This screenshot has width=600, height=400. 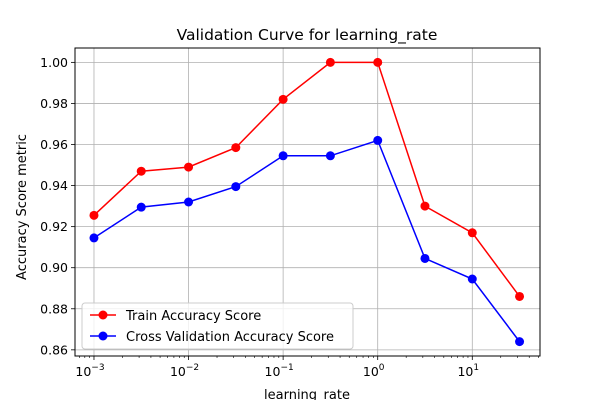 What do you see at coordinates (54, 349) in the screenshot?
I see `y-tick-label: 0.86` at bounding box center [54, 349].